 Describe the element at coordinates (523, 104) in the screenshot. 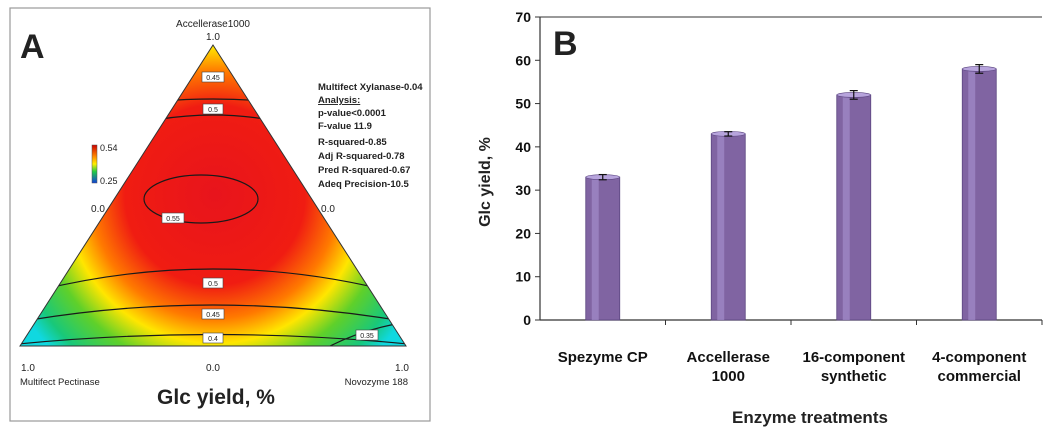

I see `y-tick-label: 50` at that location.